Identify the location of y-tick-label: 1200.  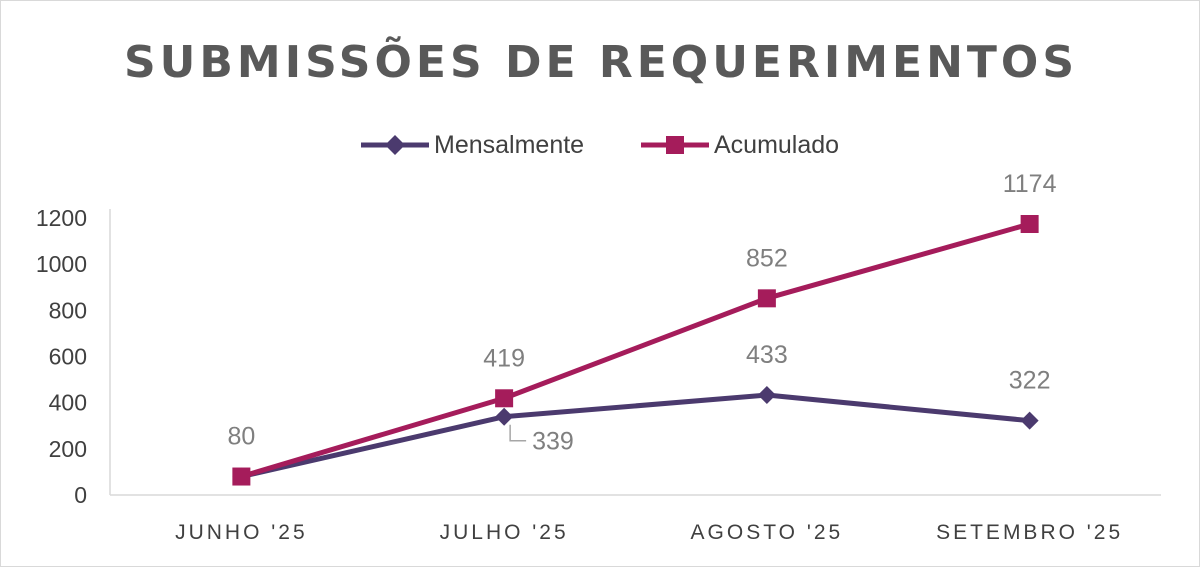
(61, 218).